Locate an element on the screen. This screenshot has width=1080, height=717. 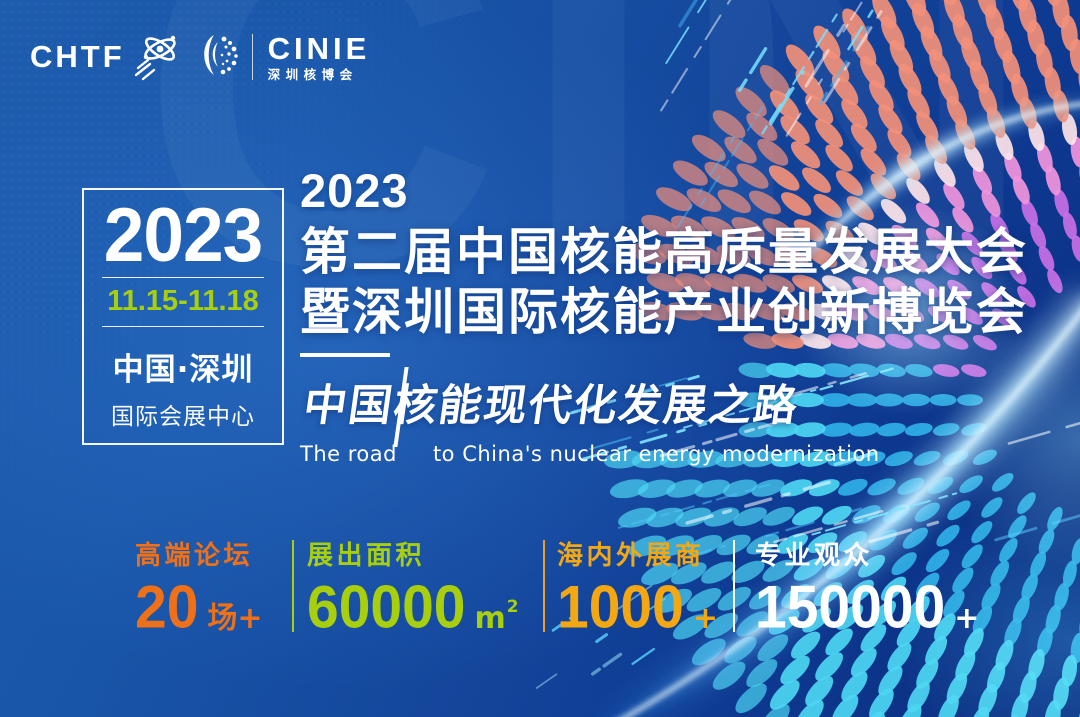
chtf-atom-icon is located at coordinates (159, 57).